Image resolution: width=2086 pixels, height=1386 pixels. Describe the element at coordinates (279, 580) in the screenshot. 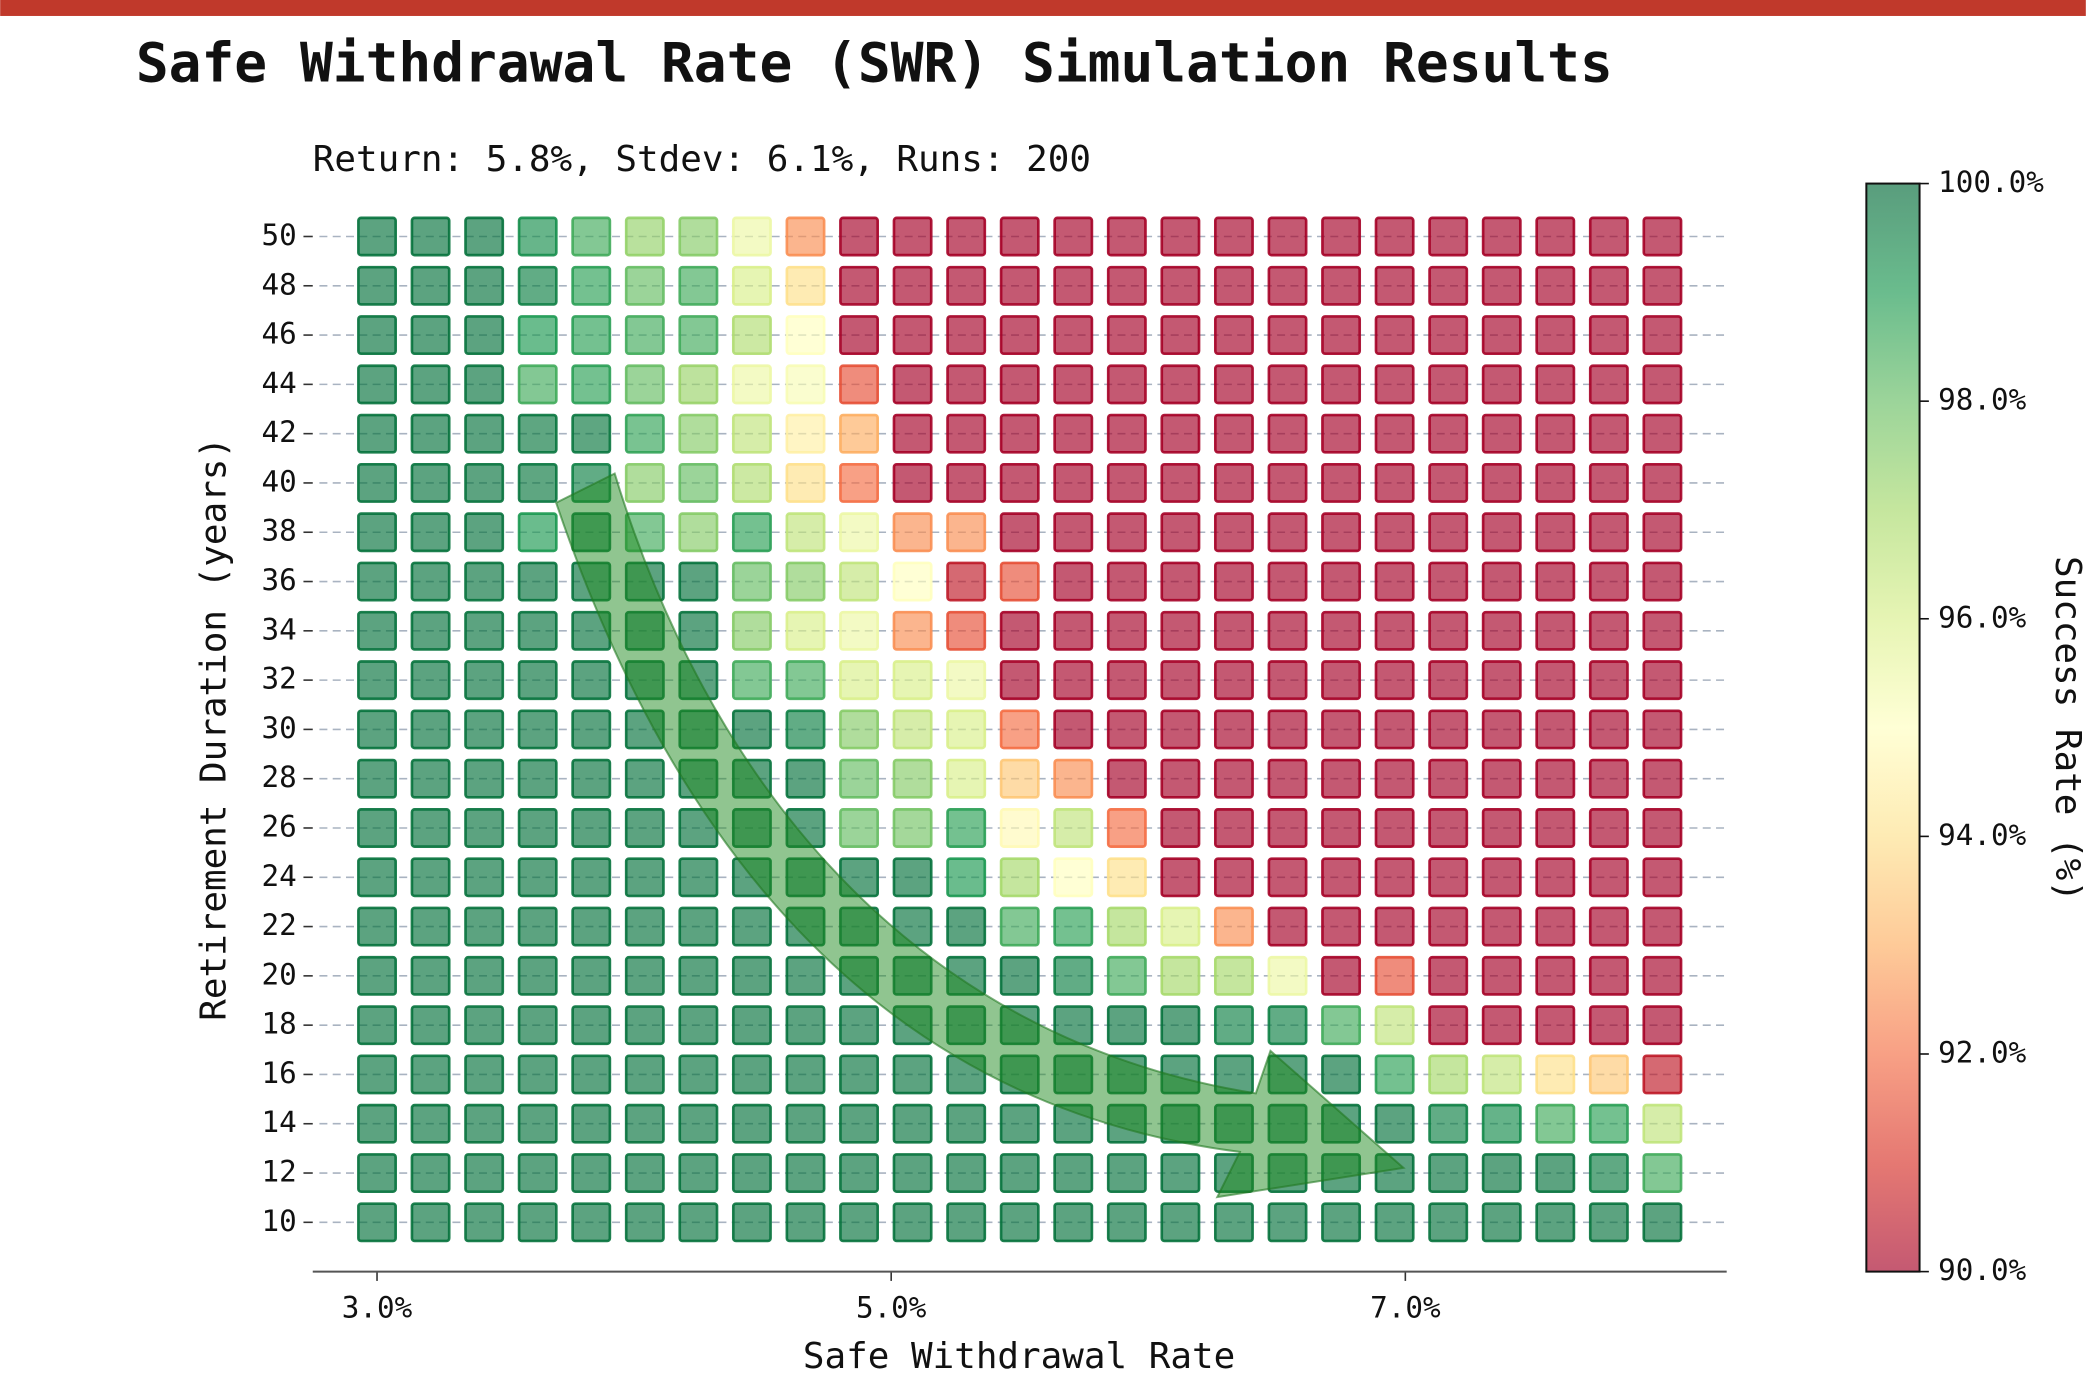

I see `y-tick-label: 36` at that location.